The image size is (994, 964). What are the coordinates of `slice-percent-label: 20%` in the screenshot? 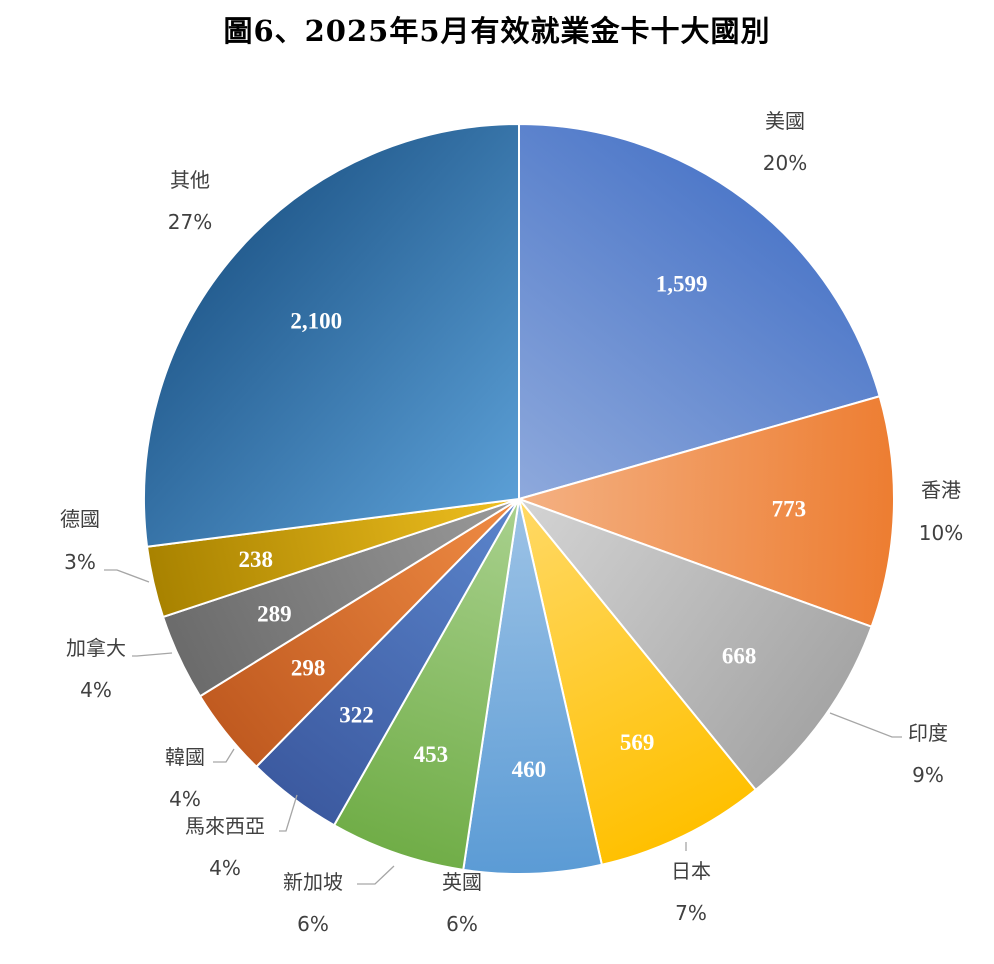 It's located at (785, 163).